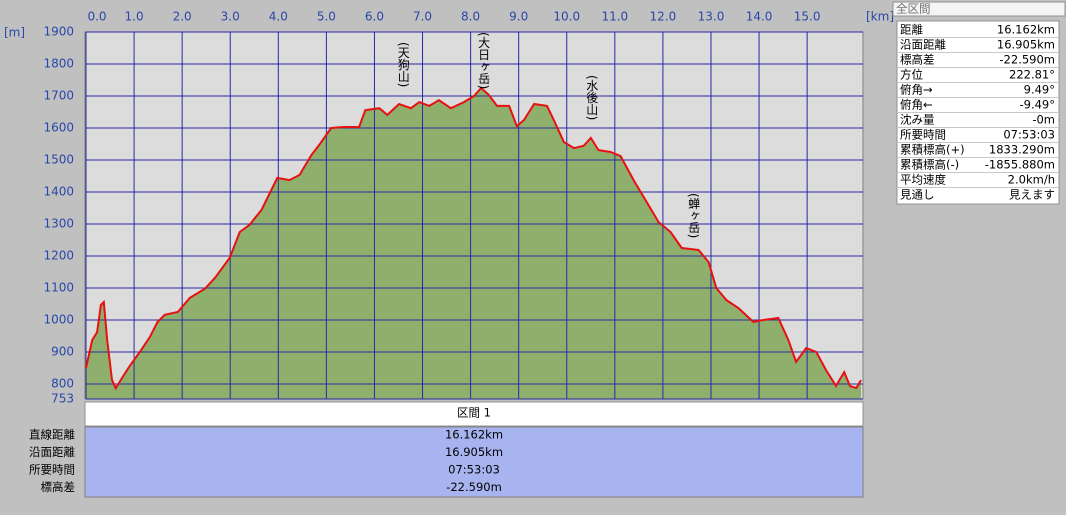 Image resolution: width=1066 pixels, height=515 pixels. Describe the element at coordinates (374, 17) in the screenshot. I see `x-tick-label: 6.0` at that location.